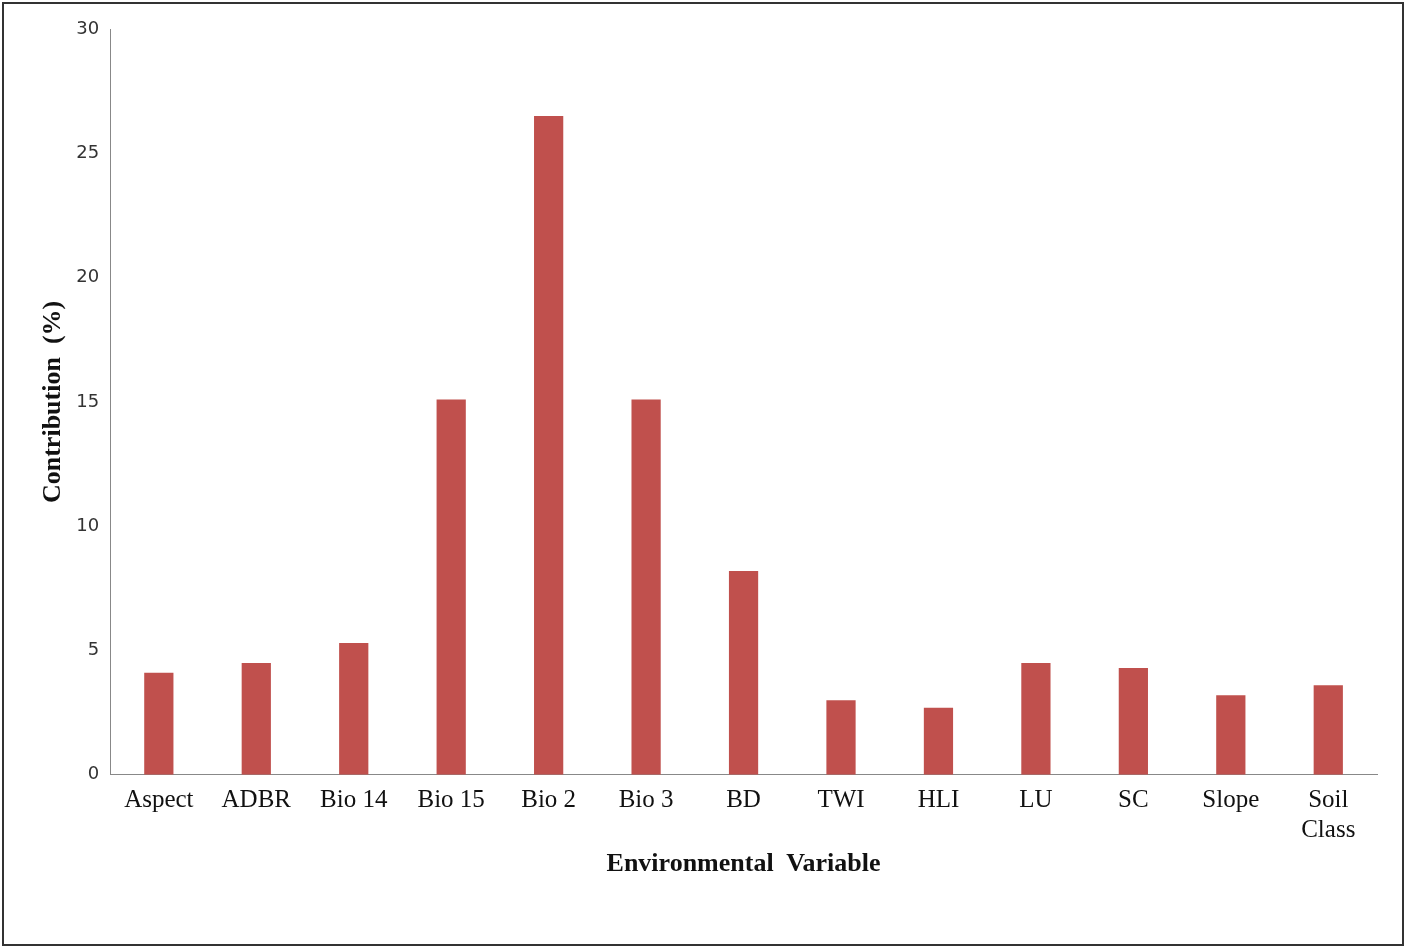 The width and height of the screenshot is (1406, 950). What do you see at coordinates (1133, 799) in the screenshot?
I see `x-tick-label: SC` at bounding box center [1133, 799].